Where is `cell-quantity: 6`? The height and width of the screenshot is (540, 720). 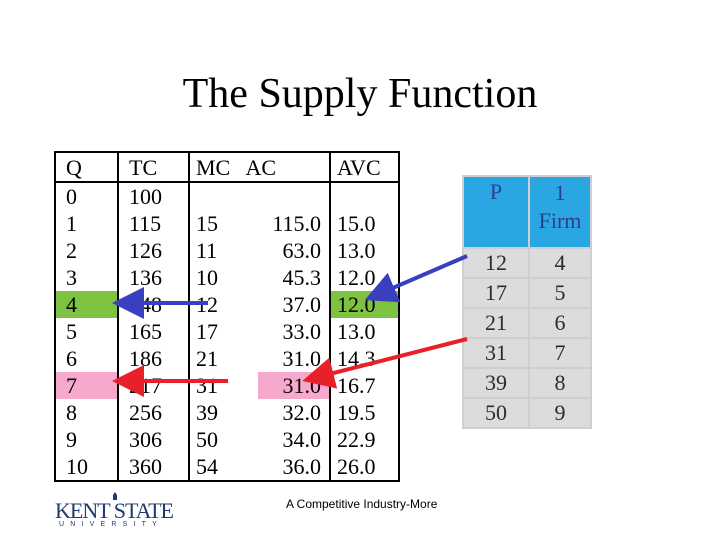
cell-quantity: 6 is located at coordinates (560, 323).